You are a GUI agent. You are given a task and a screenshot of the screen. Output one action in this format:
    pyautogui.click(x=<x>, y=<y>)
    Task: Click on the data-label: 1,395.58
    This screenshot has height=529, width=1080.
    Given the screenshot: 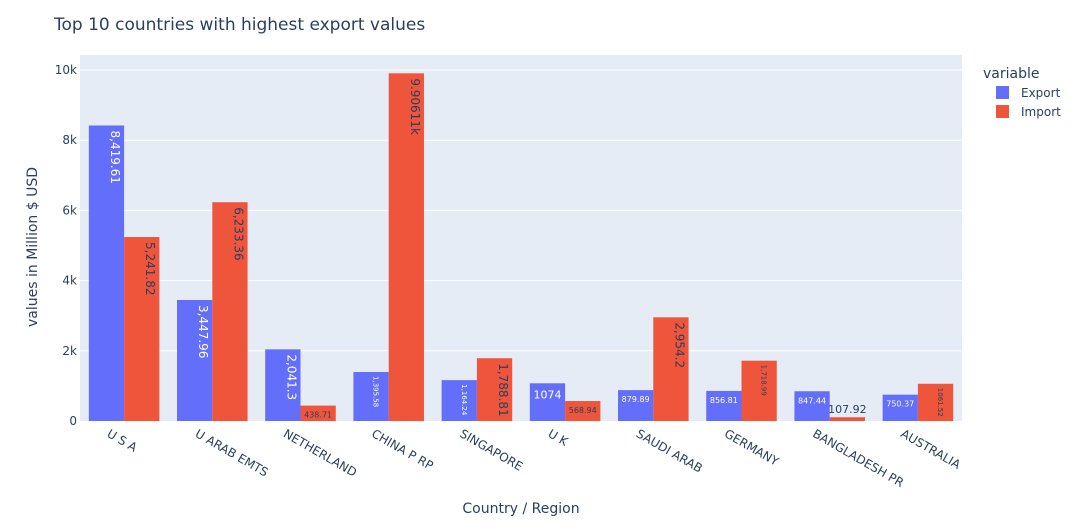 What is the action you would take?
    pyautogui.click(x=376, y=391)
    